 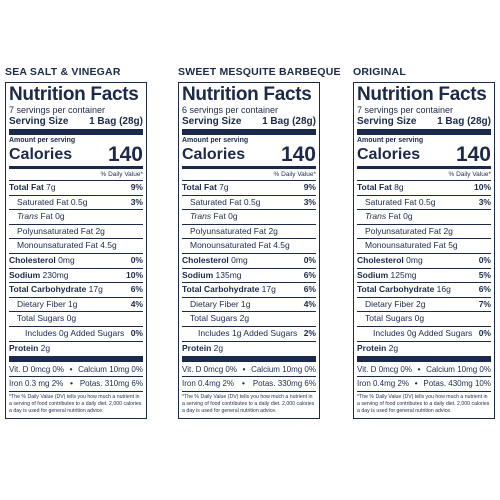 I want to click on nutrient-dv: 10%, so click(x=134, y=274).